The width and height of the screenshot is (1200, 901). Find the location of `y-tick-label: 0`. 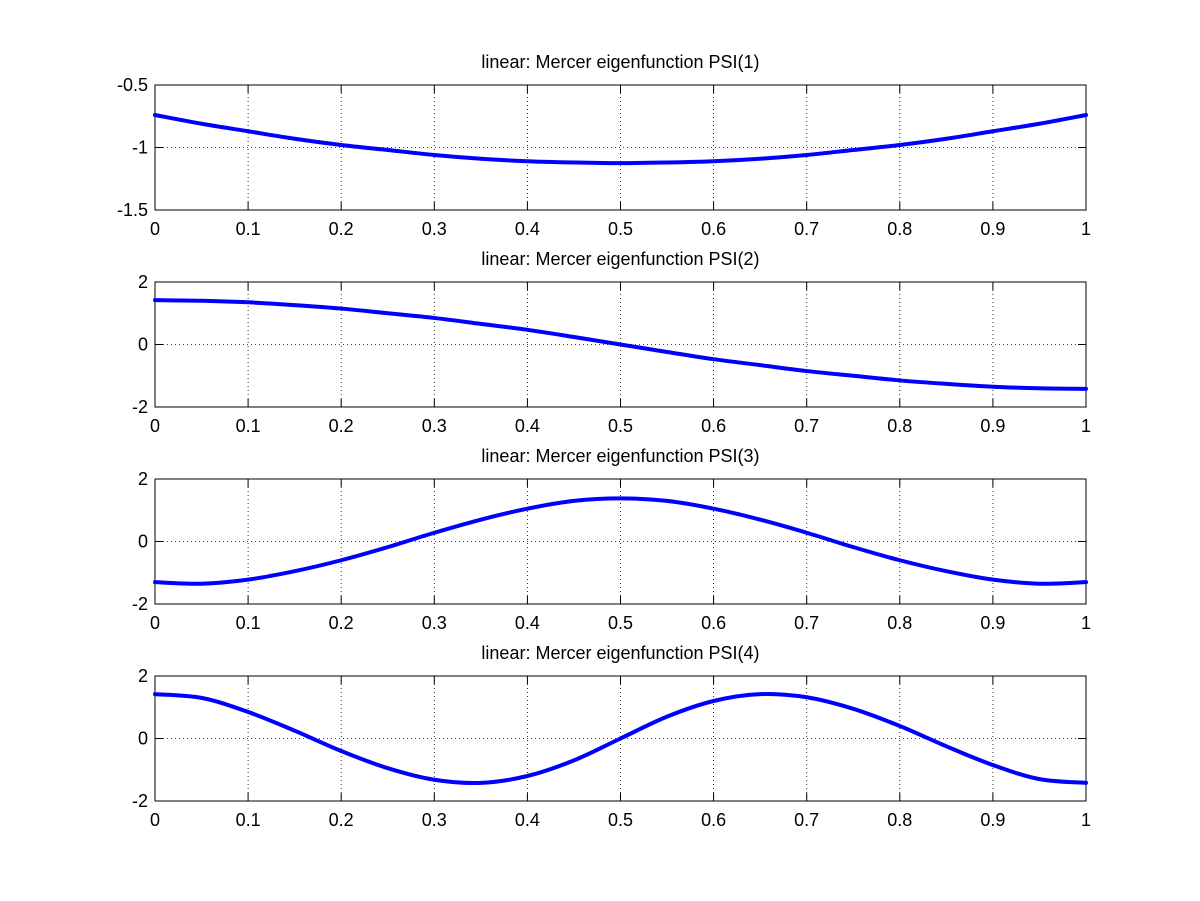

y-tick-label: 0 is located at coordinates (143, 542).